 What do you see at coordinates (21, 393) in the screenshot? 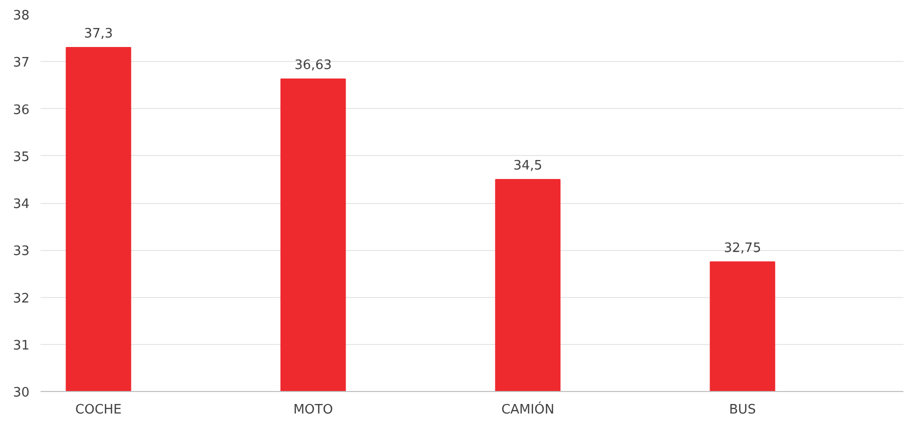
I see `y-tick-label: 30` at bounding box center [21, 393].